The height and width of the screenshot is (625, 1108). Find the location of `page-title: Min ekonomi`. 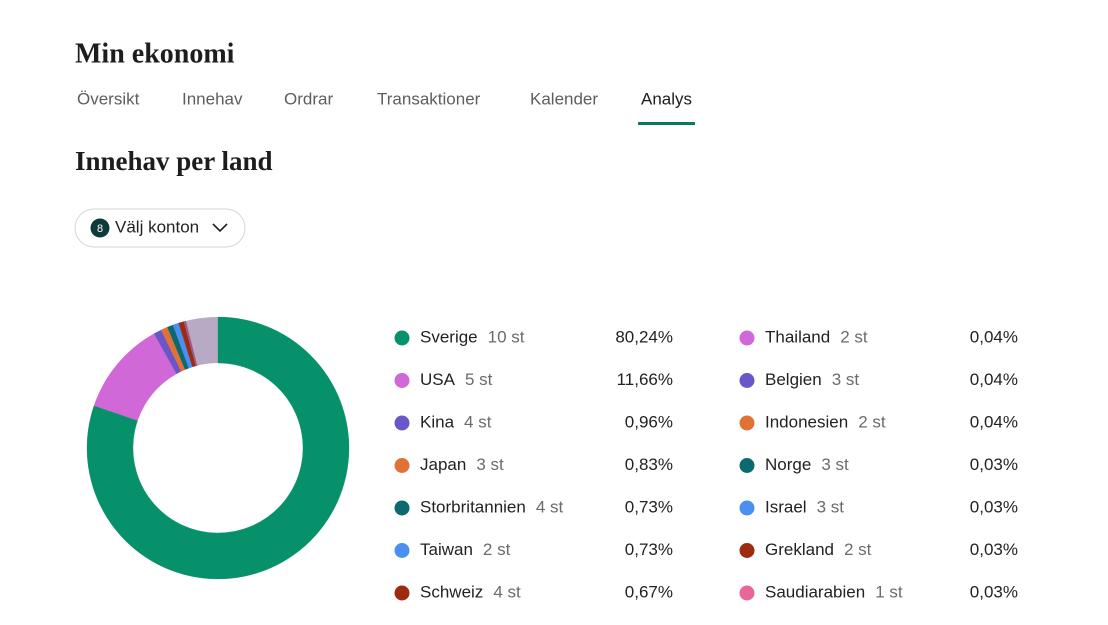

page-title: Min ekonomi is located at coordinates (155, 53).